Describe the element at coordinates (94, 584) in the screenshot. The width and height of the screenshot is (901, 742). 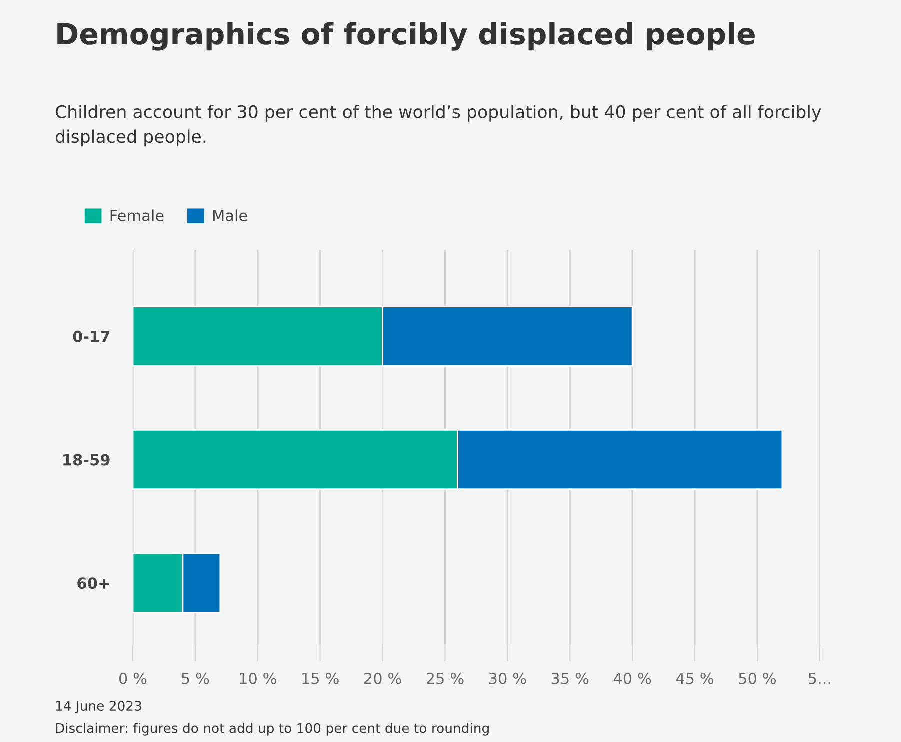
I see `y-tick-label: 60+` at that location.